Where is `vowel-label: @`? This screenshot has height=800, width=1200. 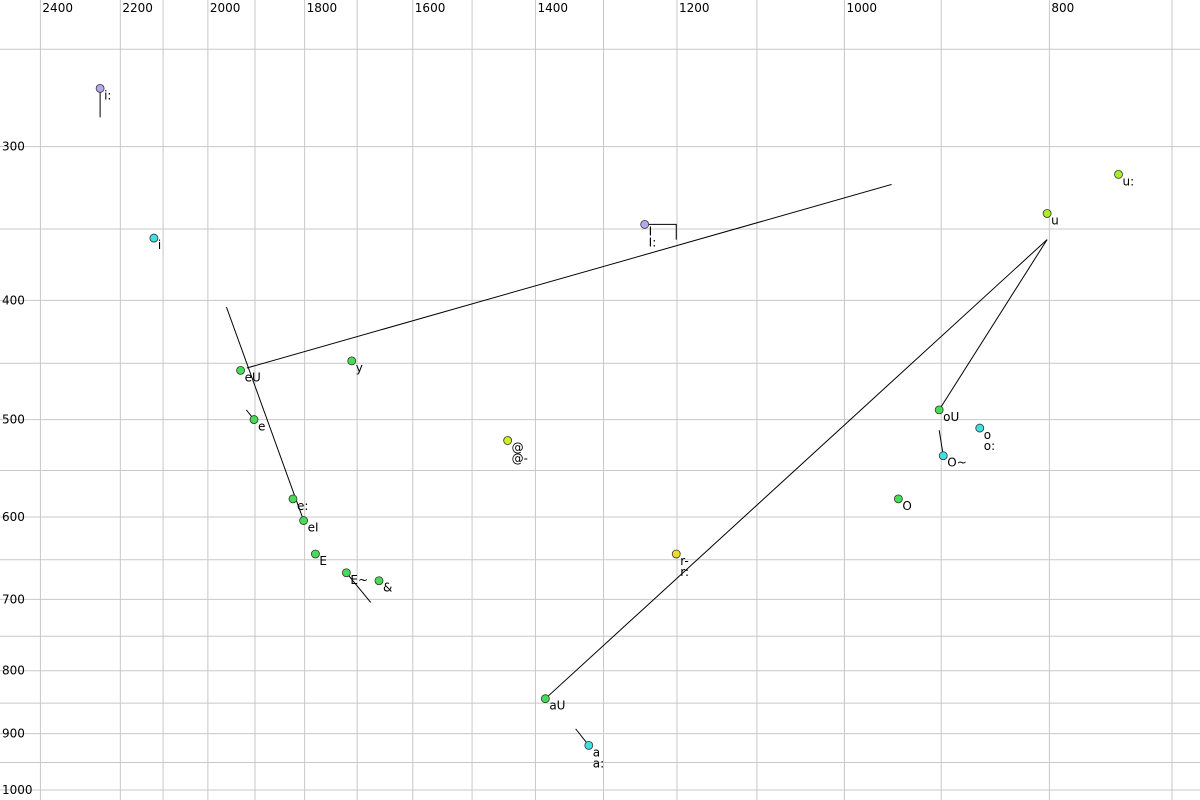 vowel-label: @ is located at coordinates (518, 448).